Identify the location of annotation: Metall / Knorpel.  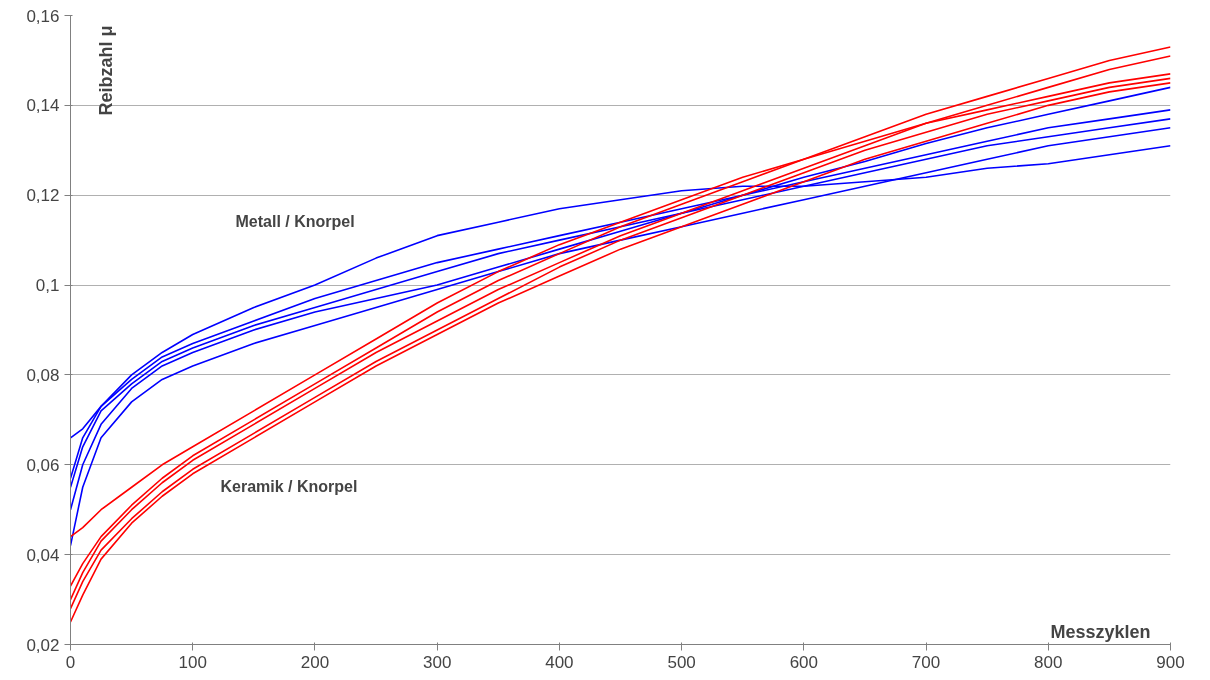
(295, 221).